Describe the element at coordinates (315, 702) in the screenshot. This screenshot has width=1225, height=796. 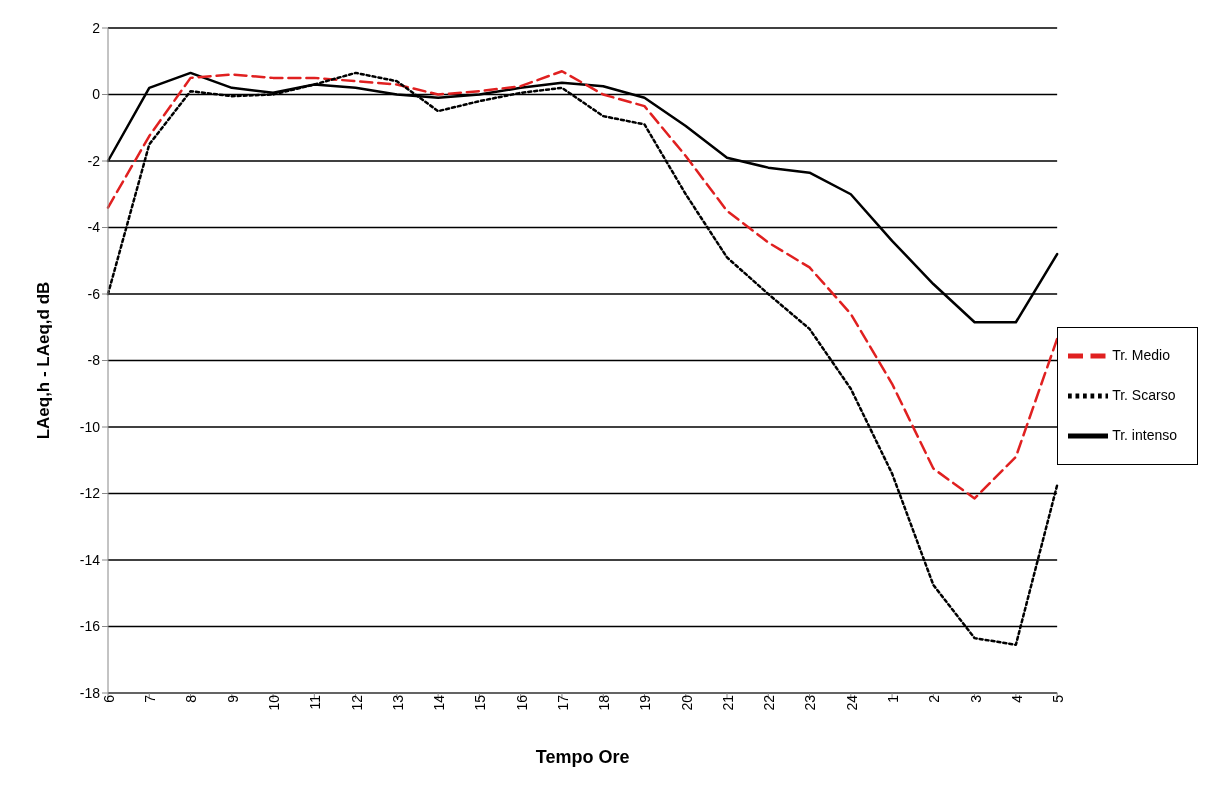
I see `x-tick-label: 11` at that location.